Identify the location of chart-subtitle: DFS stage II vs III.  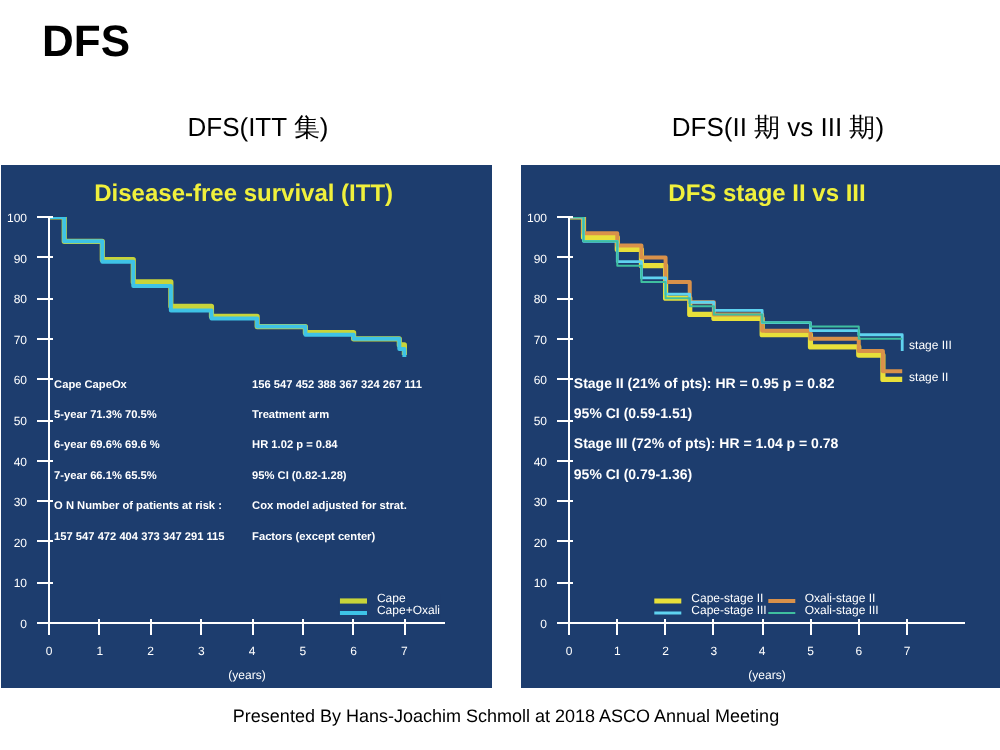
(767, 193).